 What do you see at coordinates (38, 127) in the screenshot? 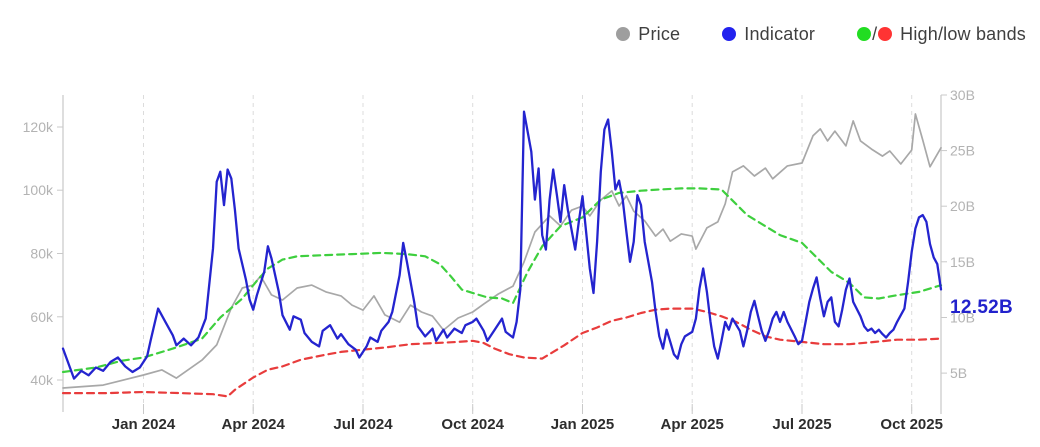
I see `left-axis-label: 120k` at bounding box center [38, 127].